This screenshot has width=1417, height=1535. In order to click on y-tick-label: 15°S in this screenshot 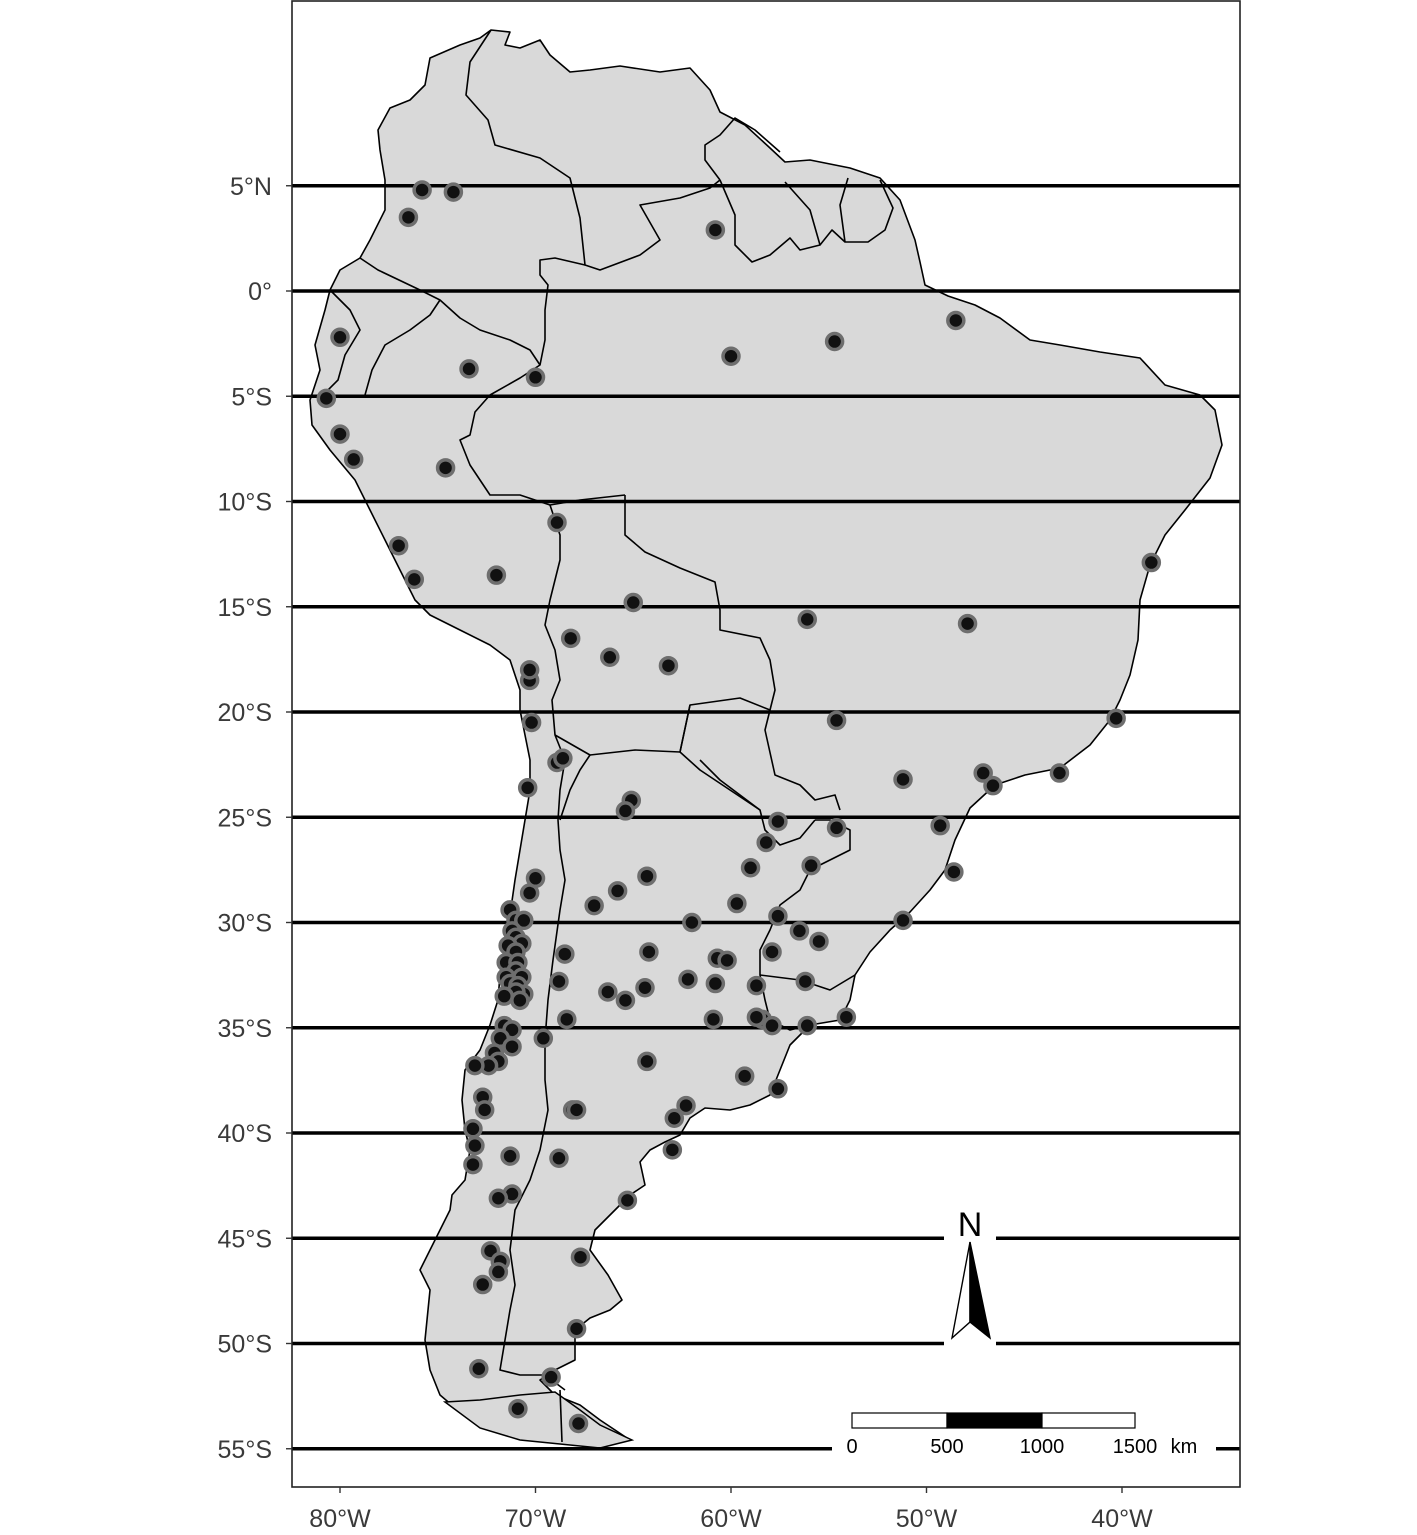, I will do `click(245, 608)`.